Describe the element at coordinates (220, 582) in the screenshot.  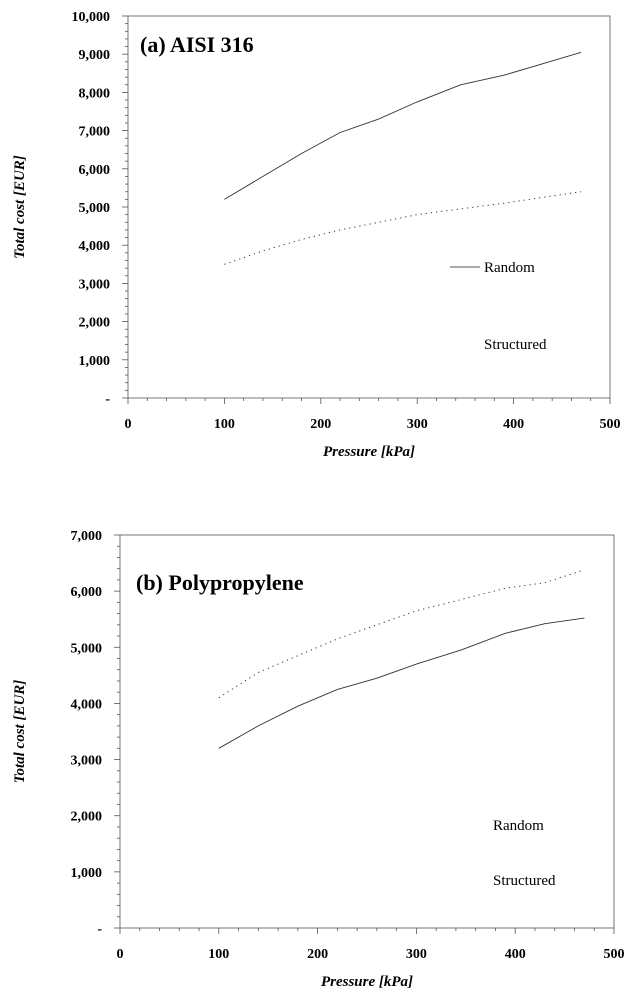
I see `chart-title: (b) Polypropylene` at that location.